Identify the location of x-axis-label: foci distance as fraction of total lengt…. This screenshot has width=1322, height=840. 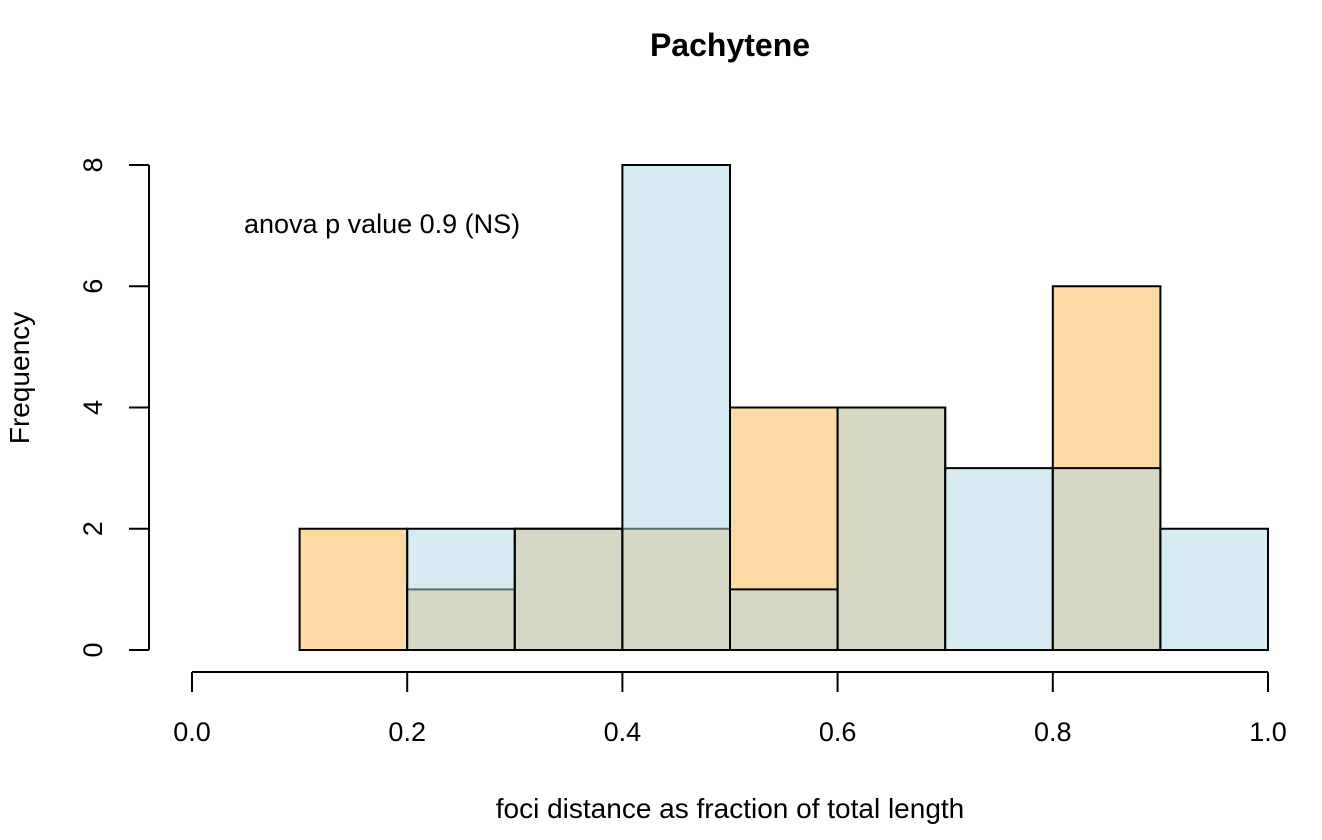
(730, 808).